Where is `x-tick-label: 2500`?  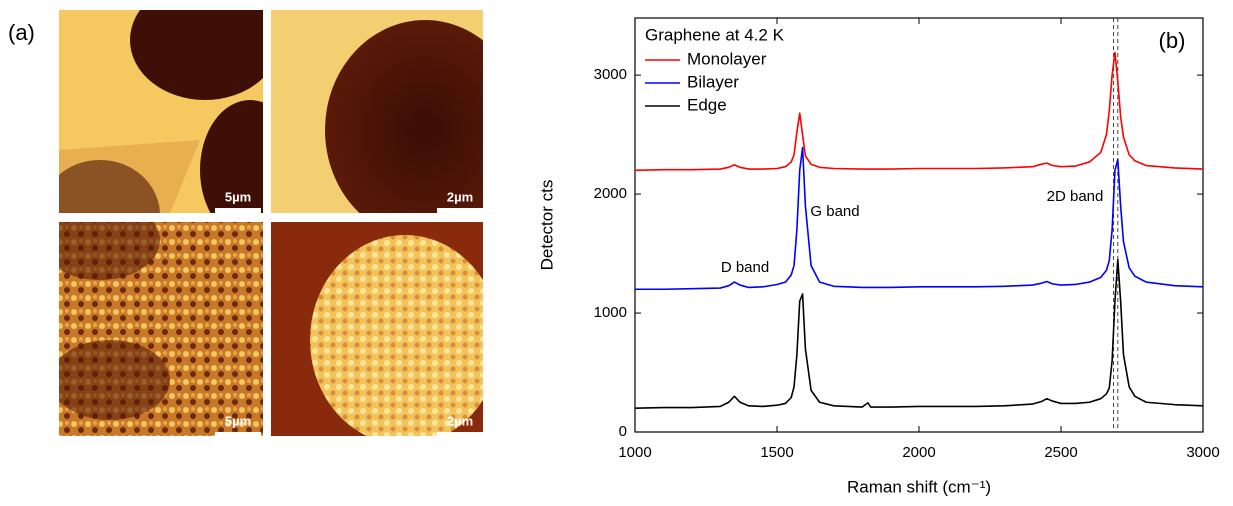 x-tick-label: 2500 is located at coordinates (1060, 452).